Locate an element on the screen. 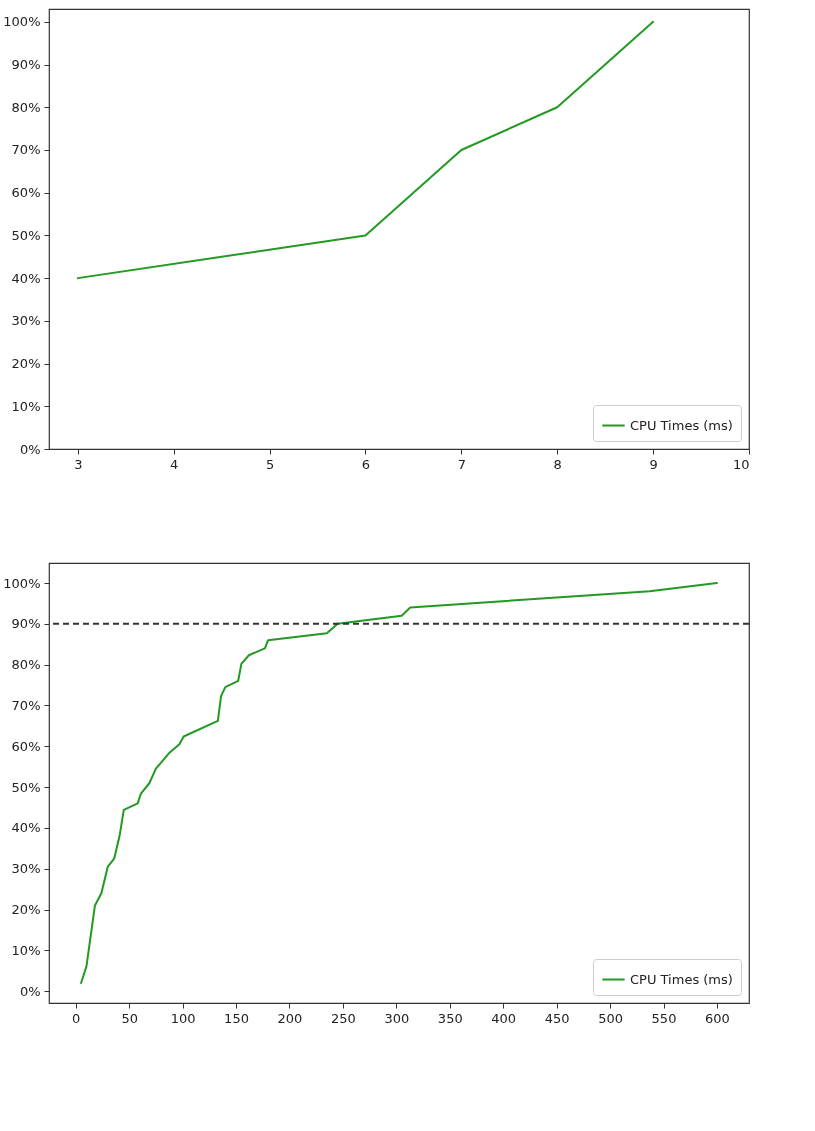 This screenshot has width=815, height=1131. x-tick-label: 400 is located at coordinates (504, 1018).